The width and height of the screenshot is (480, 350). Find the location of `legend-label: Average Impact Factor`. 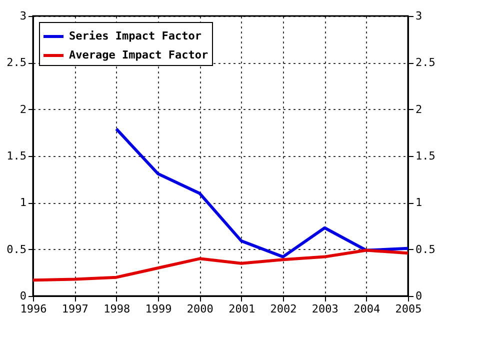

legend-label: Average Impact Factor is located at coordinates (138, 55).